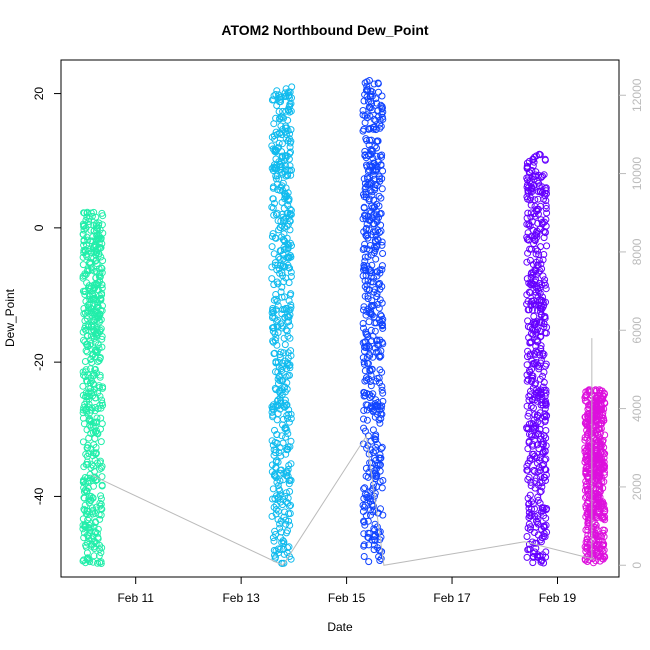 This screenshot has width=650, height=650. I want to click on y2-tick-label: 10000, so click(637, 174).